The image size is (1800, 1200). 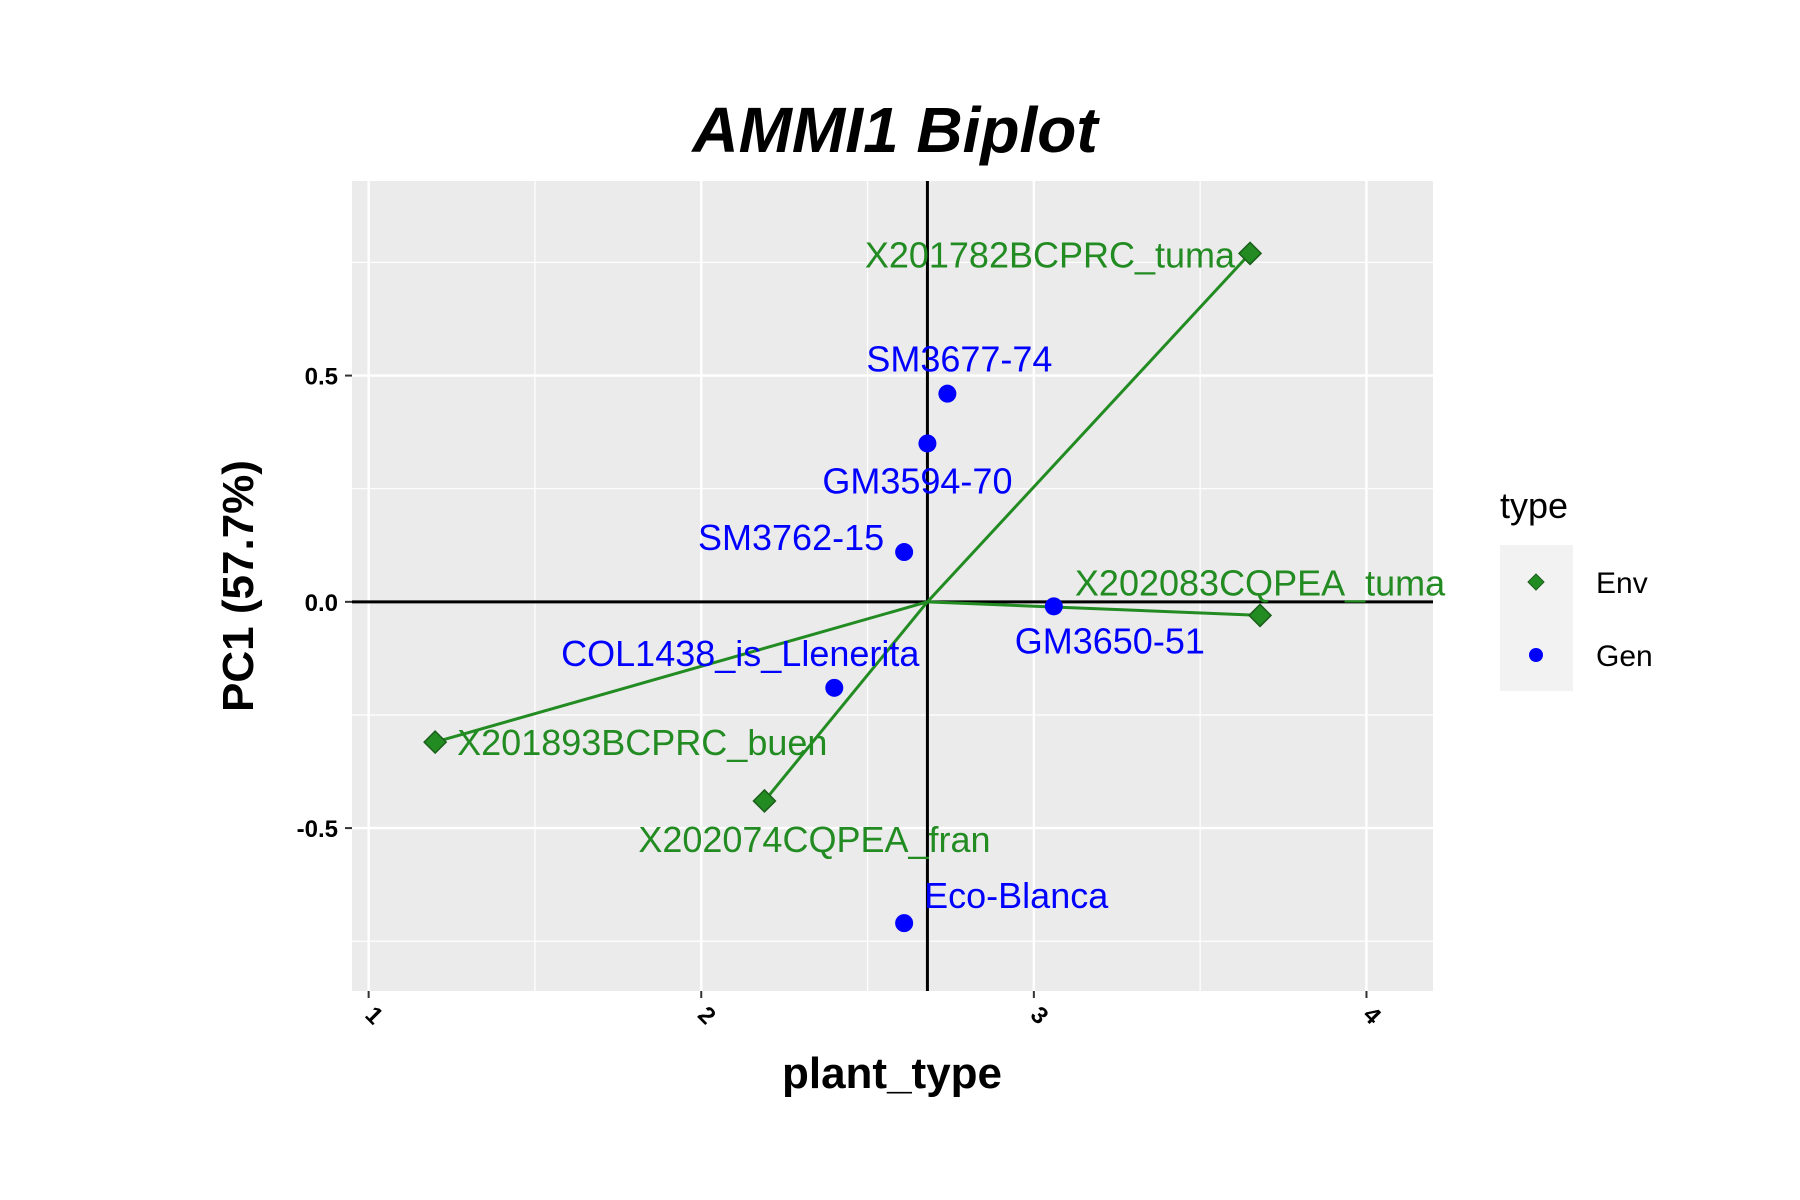 What do you see at coordinates (1260, 582) in the screenshot?
I see `point-label: X202083CQPEA_tuma` at bounding box center [1260, 582].